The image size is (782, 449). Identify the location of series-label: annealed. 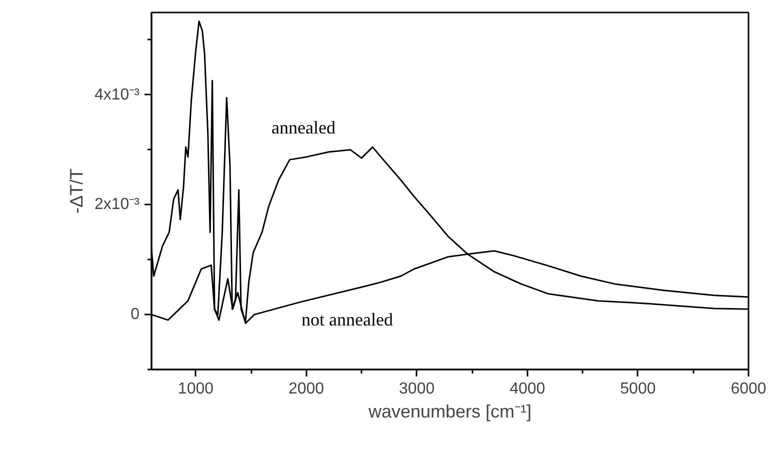
(304, 128).